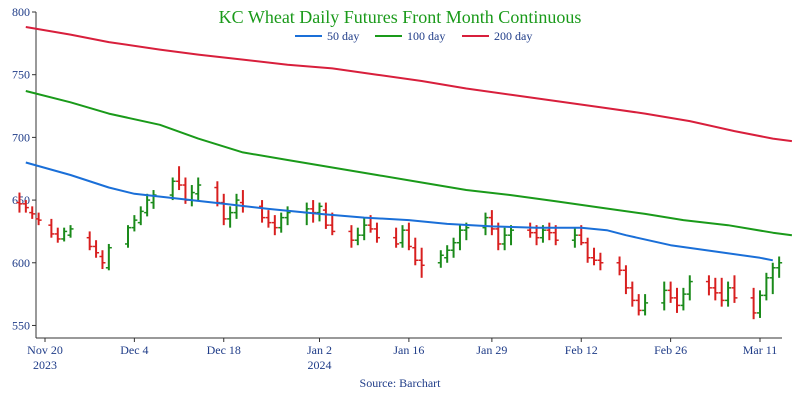 The height and width of the screenshot is (400, 800). Describe the element at coordinates (343, 36) in the screenshot. I see `legend-label-50-day: 50 day` at that location.